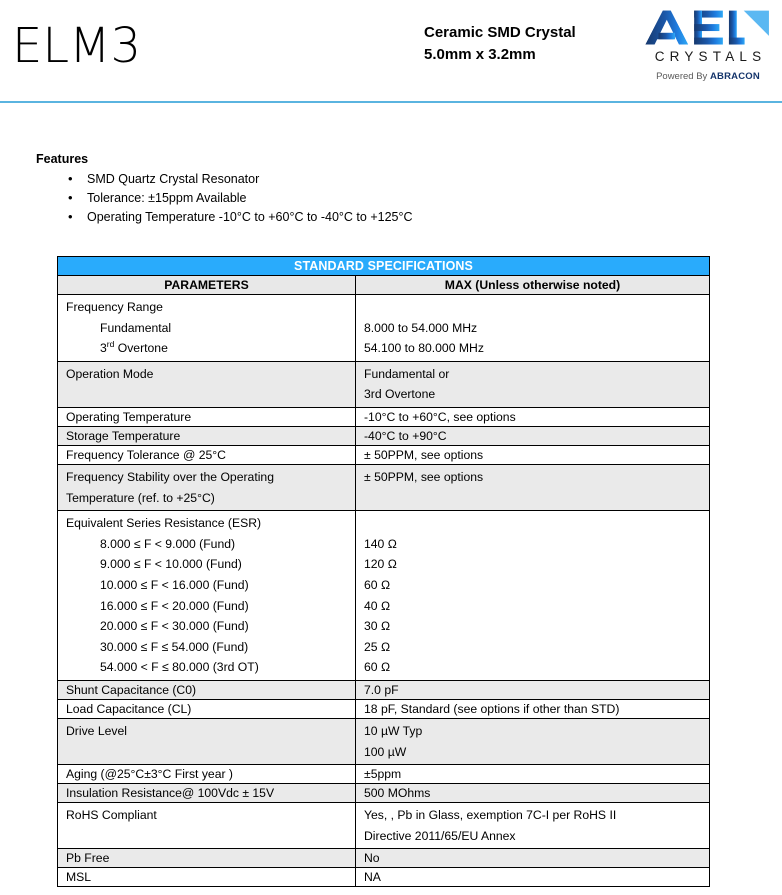 The width and height of the screenshot is (782, 895). I want to click on page-title: ELM3, so click(77, 46).